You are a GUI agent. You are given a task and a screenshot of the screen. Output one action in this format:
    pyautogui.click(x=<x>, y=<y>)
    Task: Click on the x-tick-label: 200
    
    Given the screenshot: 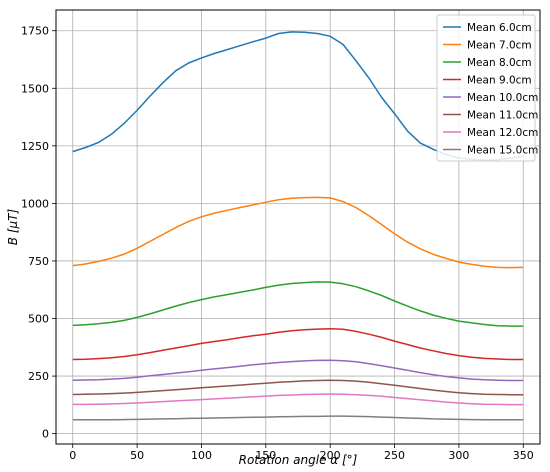 What is the action you would take?
    pyautogui.click(x=330, y=455)
    